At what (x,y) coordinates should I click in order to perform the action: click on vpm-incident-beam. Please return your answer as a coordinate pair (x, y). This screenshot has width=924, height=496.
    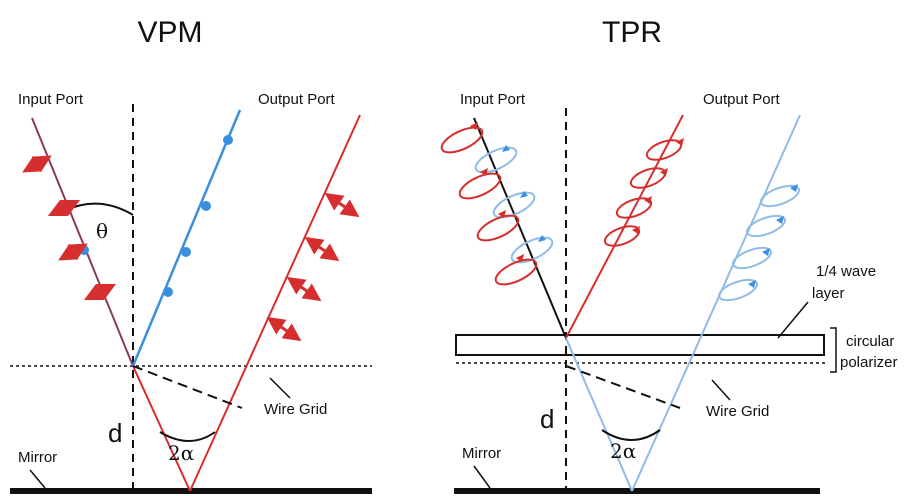
    Looking at the image, I should click on (82, 242).